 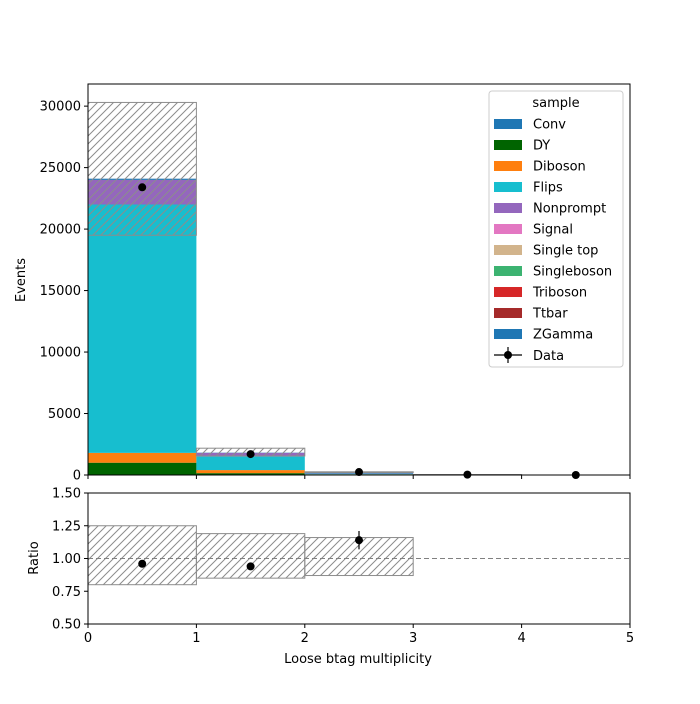 What do you see at coordinates (555, 103) in the screenshot?
I see `legend-title: sample` at bounding box center [555, 103].